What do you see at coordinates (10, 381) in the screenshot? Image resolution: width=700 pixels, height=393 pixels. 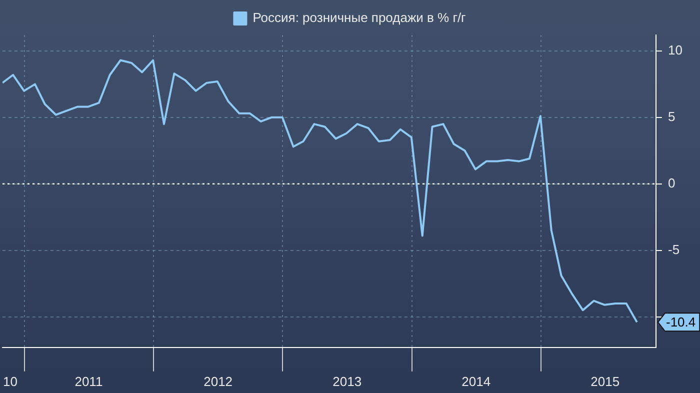 I see `x-tick-label: 10` at bounding box center [10, 381].